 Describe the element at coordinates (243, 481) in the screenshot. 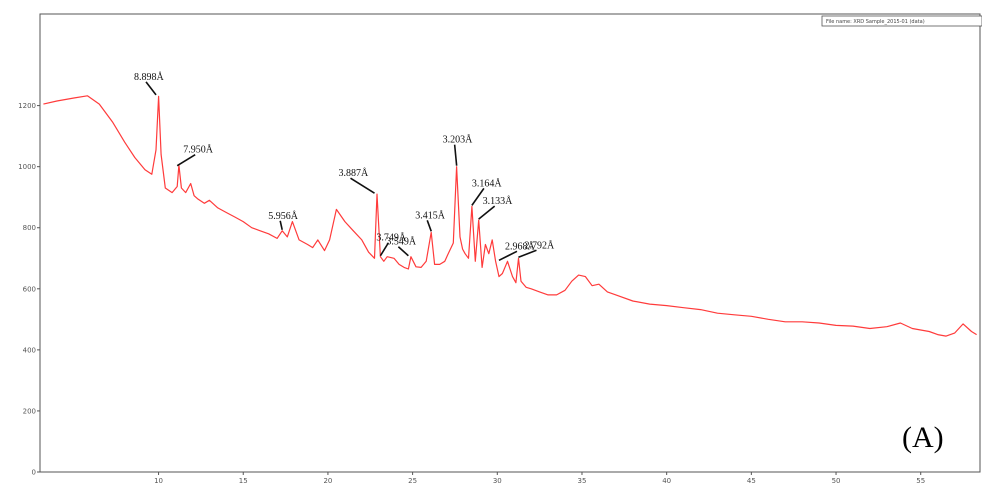

I see `x-tick-label: 15` at that location.